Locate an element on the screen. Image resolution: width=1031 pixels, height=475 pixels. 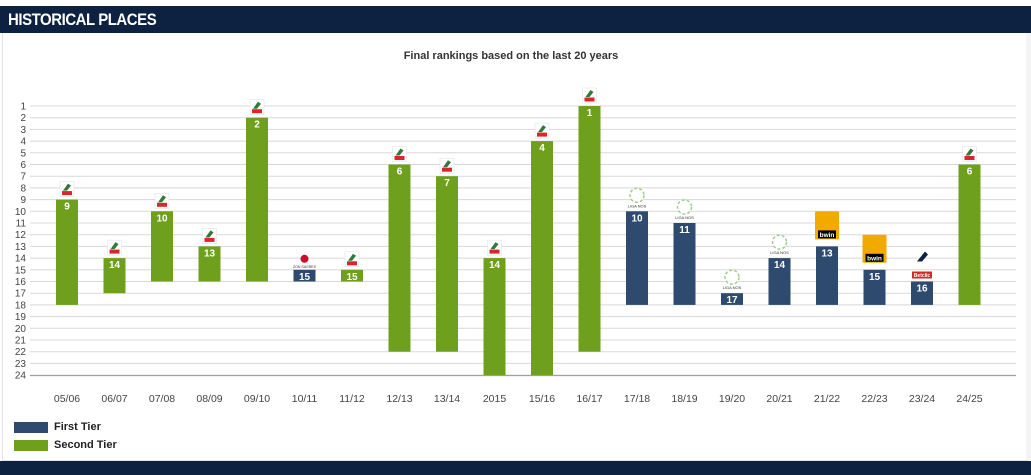
y-tick-label: 11 is located at coordinates (21, 224).